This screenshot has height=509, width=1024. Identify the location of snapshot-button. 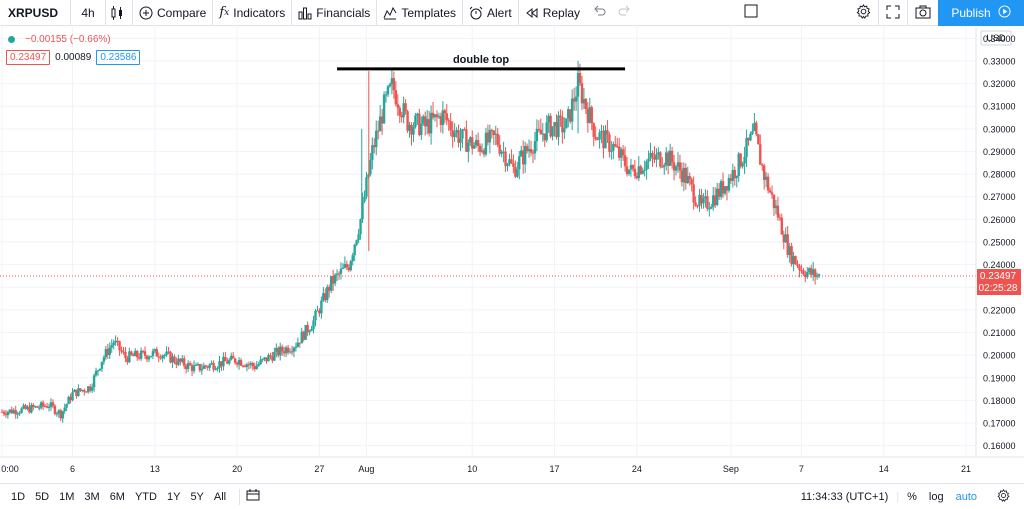
(923, 13).